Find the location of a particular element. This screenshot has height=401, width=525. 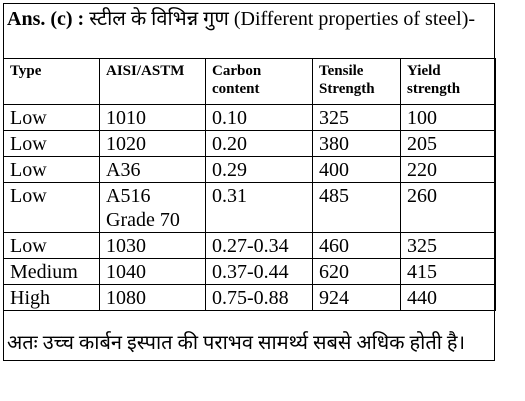

cell-yield: 415 is located at coordinates (448, 271).